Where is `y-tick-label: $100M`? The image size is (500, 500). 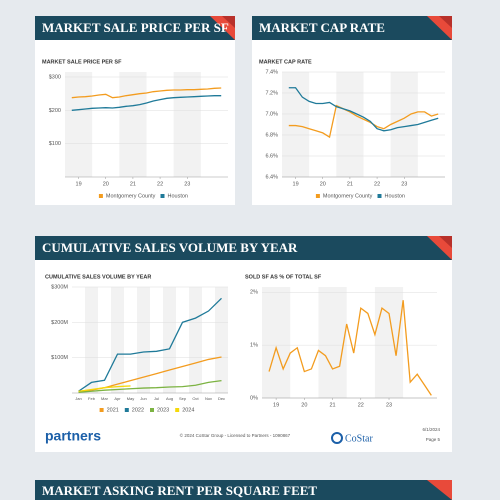
y-tick-label: $100M is located at coordinates (59, 358).